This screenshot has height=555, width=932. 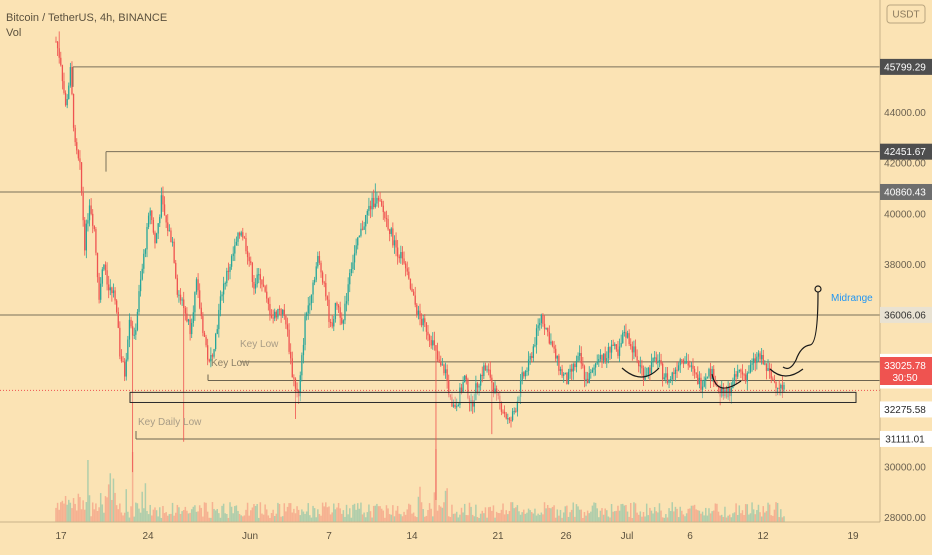 I want to click on pattern-arc, so click(x=786, y=372).